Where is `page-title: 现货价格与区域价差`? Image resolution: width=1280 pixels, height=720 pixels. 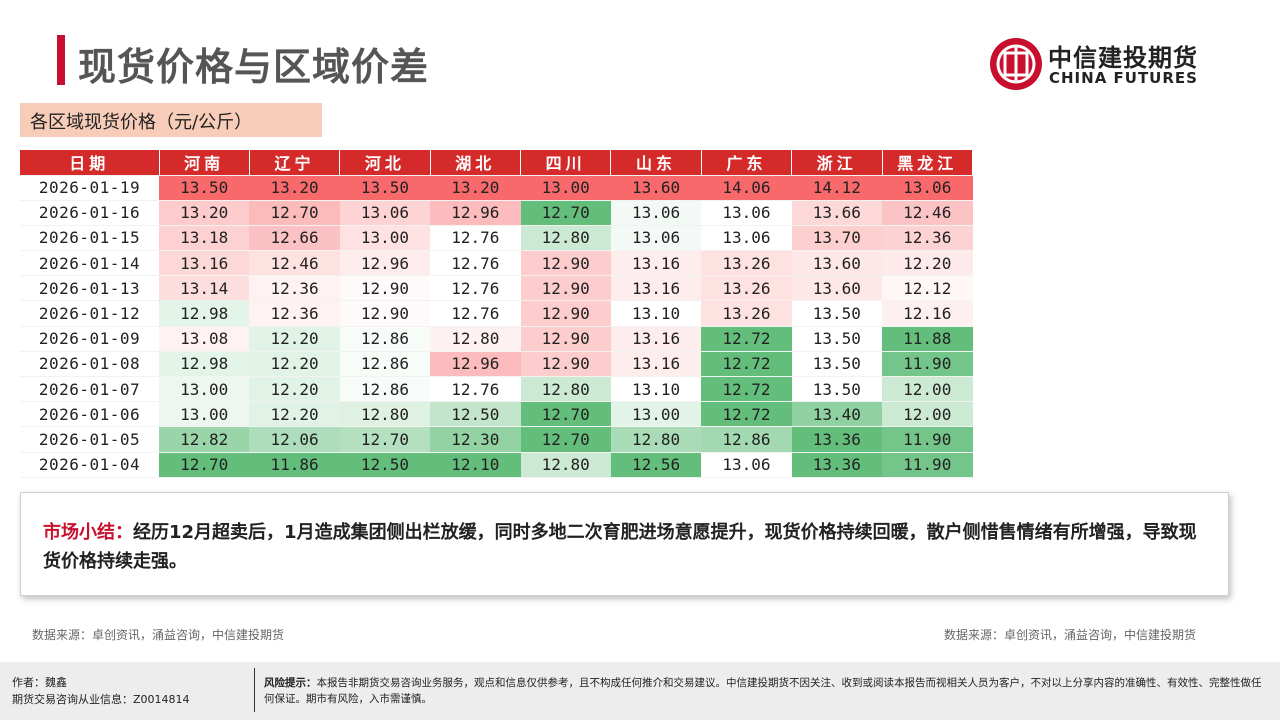 page-title: 现货价格与区域价差 is located at coordinates (254, 67).